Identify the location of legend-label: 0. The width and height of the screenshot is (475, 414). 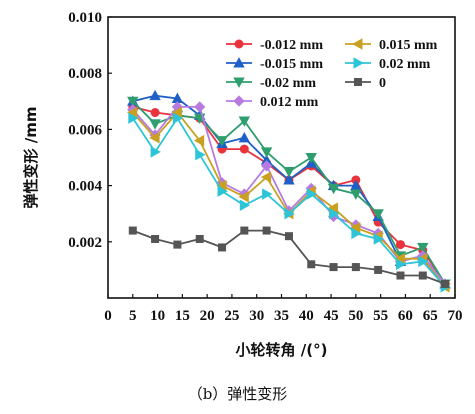
(382, 83).